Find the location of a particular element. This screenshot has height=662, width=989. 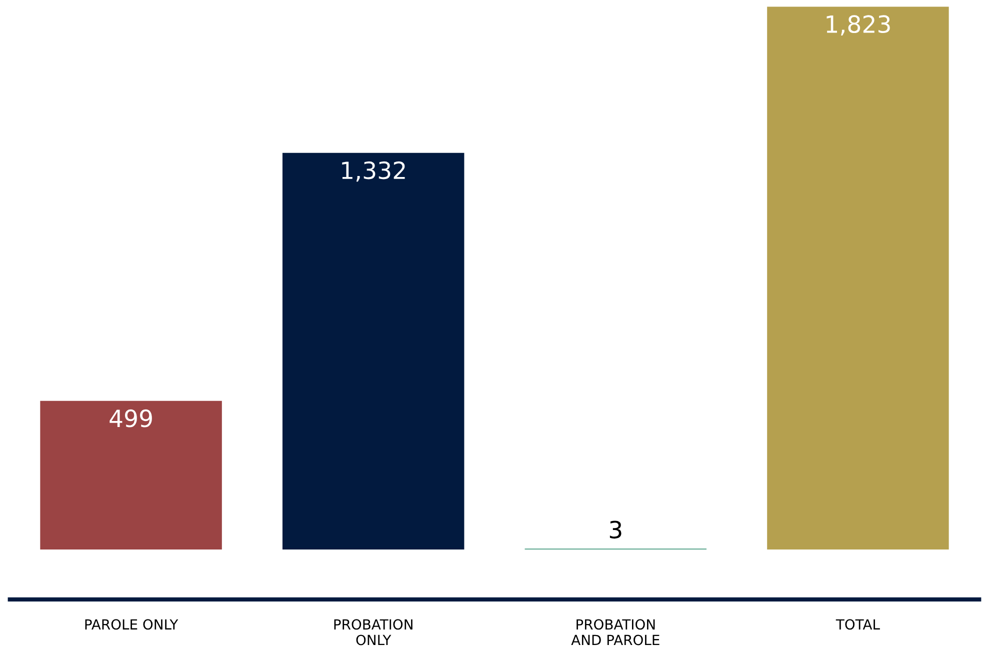

data-label: 1,823 is located at coordinates (858, 25).